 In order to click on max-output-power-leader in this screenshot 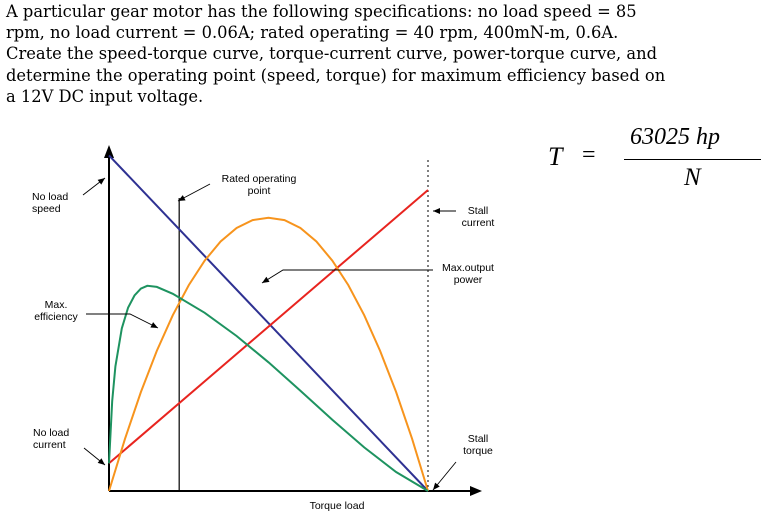, I will do `click(347, 276)`.